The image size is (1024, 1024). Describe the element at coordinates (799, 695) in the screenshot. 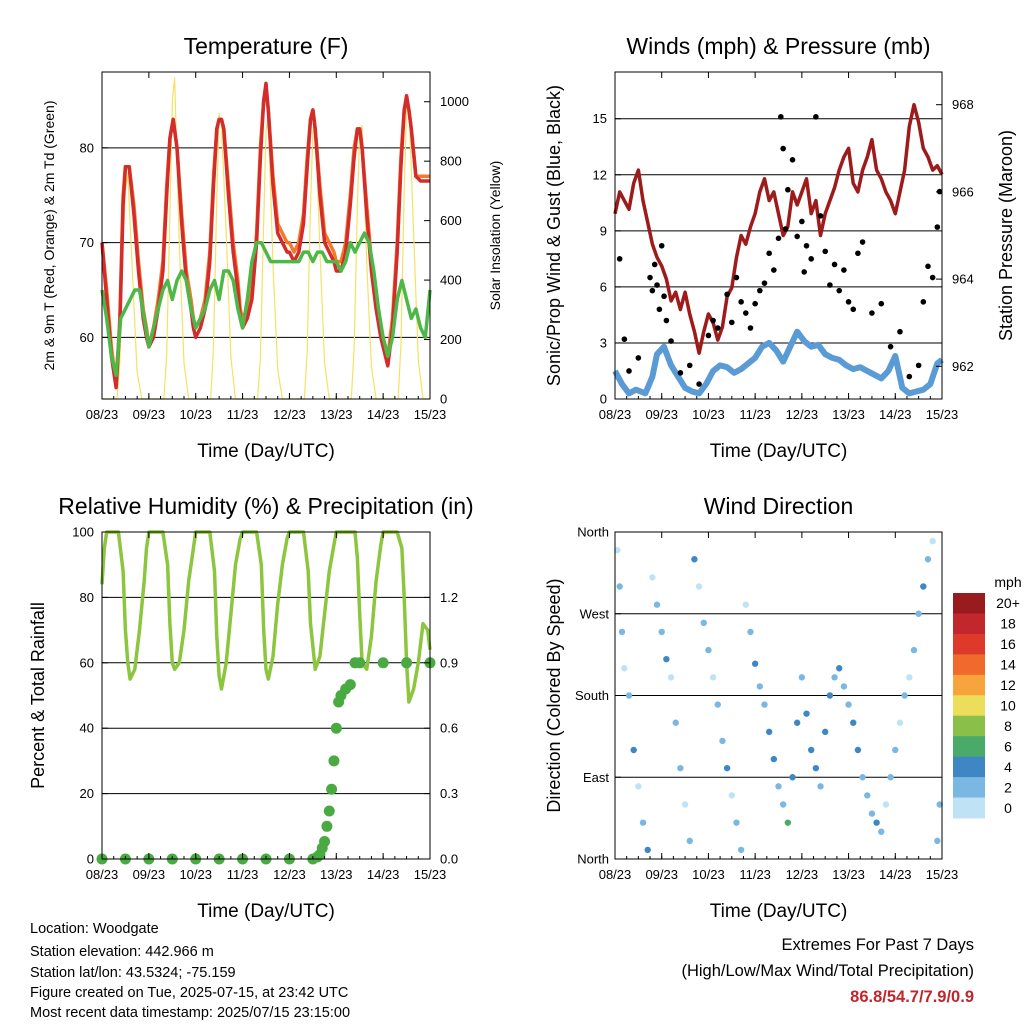

I see `panel-direction` at that location.